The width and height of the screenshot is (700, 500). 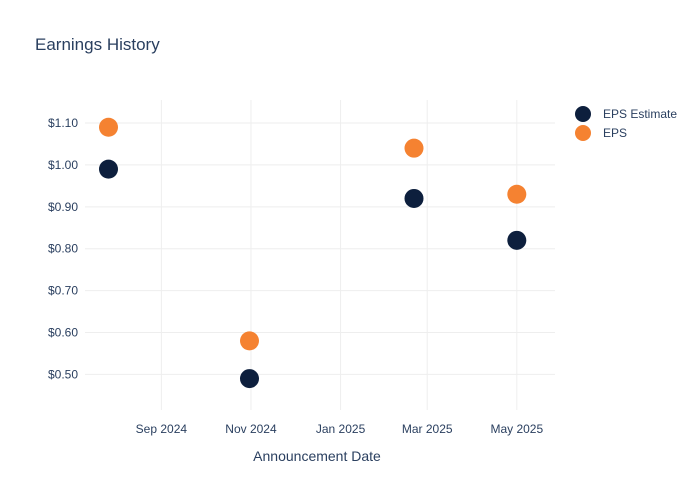 I want to click on legend: EPS Estimate EPS, so click(x=626, y=123).